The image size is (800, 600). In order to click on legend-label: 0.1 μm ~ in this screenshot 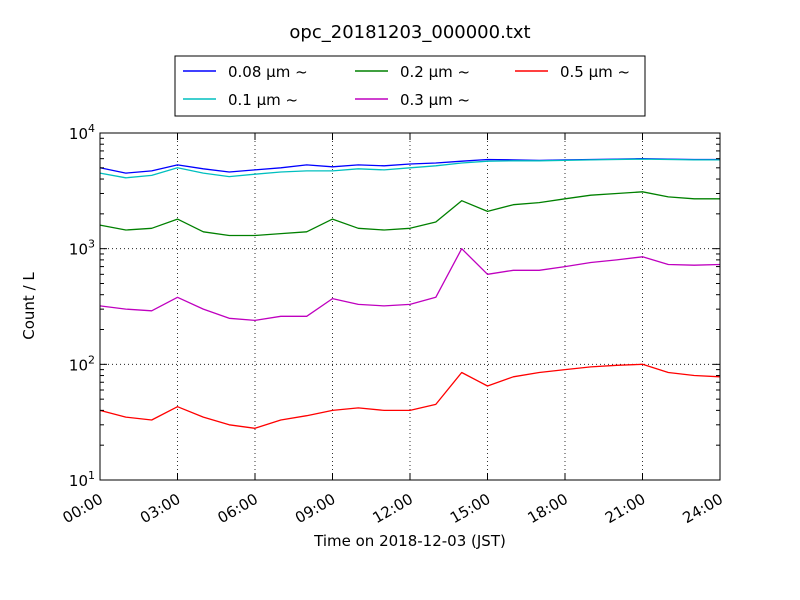, I will do `click(263, 100)`.